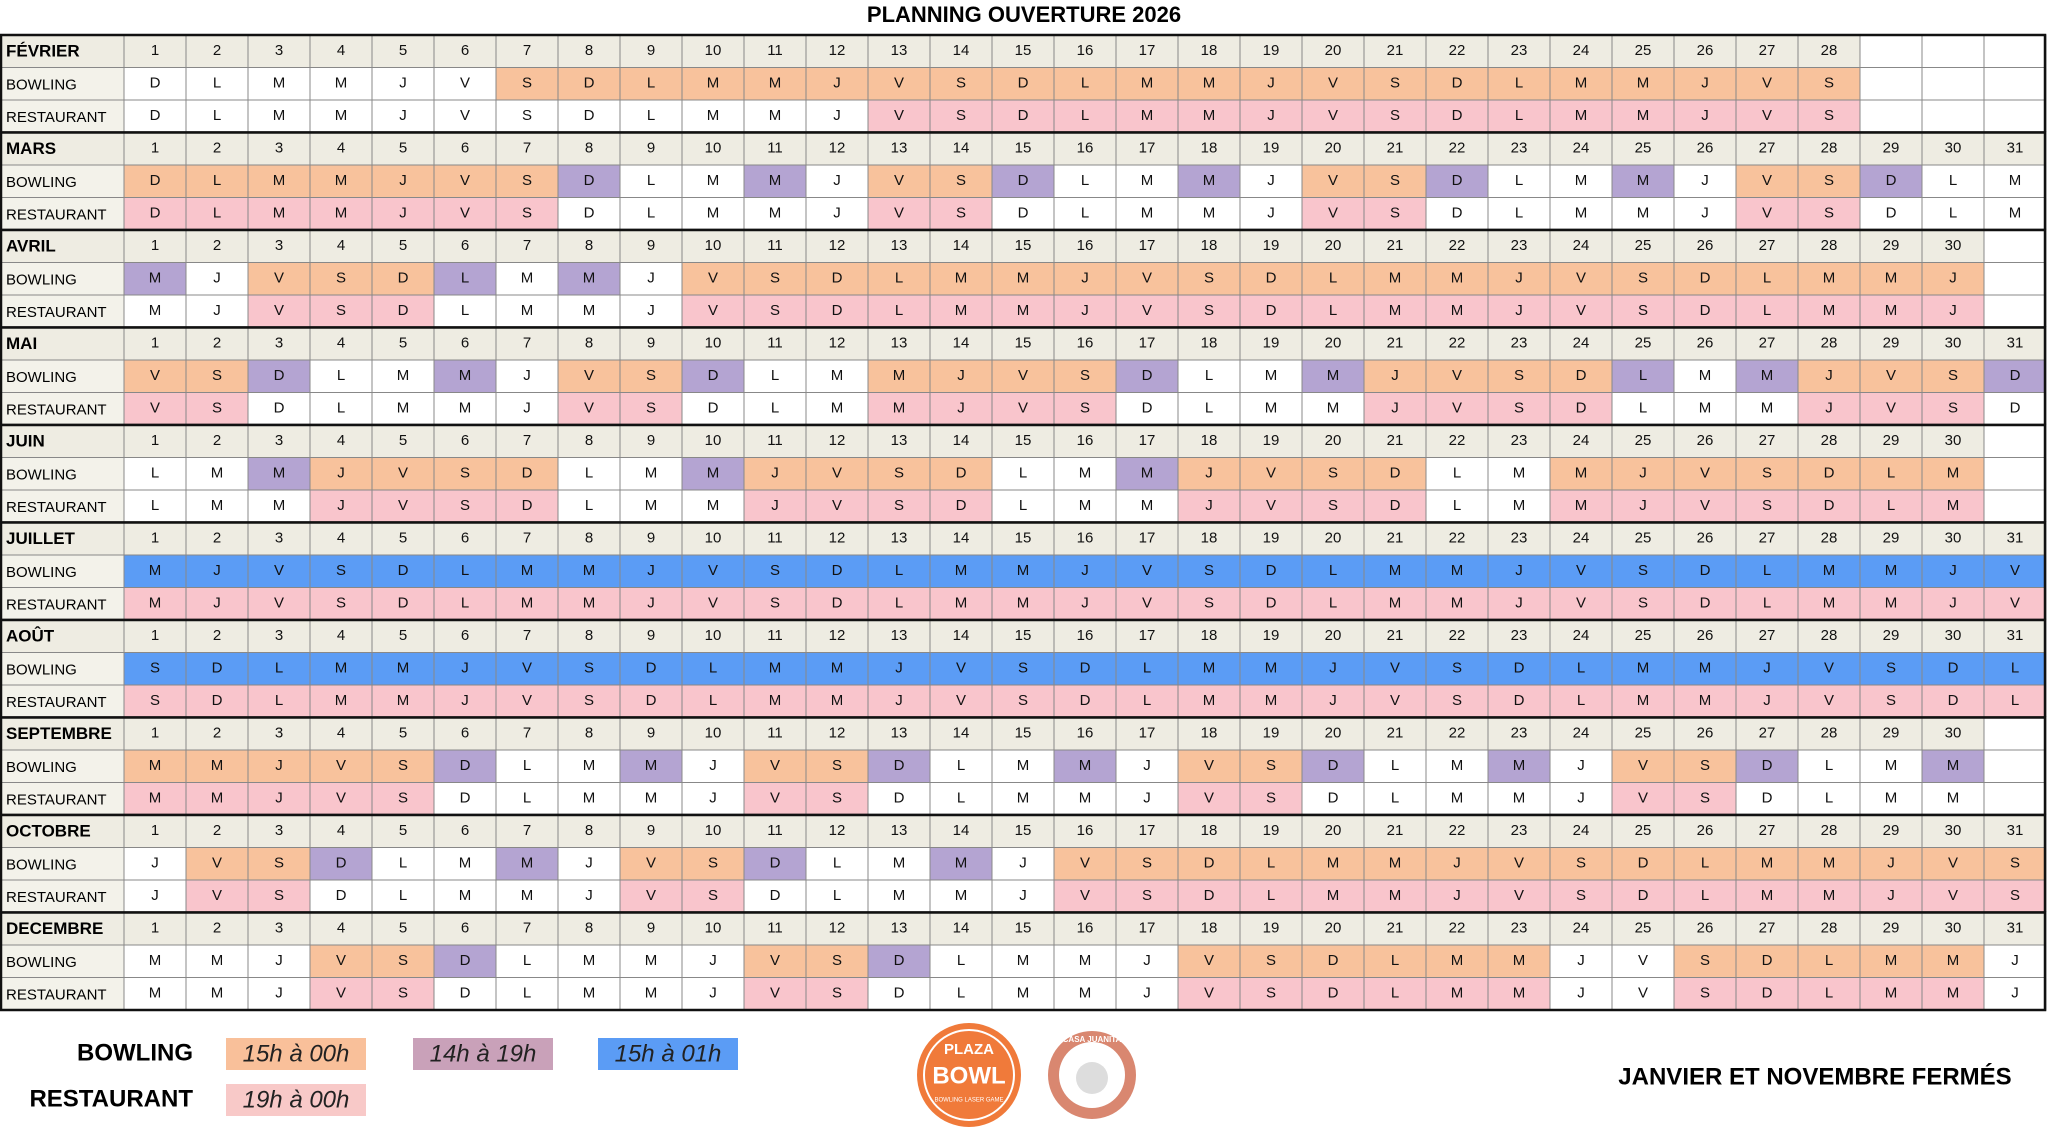 The image size is (2048, 1145). I want to click on day-number: 31, so click(2015, 148).